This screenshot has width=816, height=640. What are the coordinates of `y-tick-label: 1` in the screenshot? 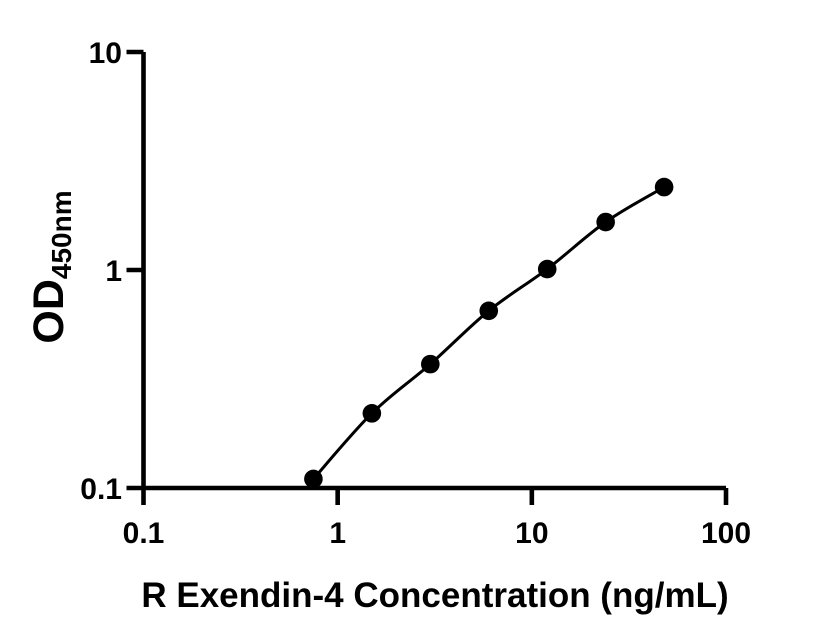 It's located at (113, 271).